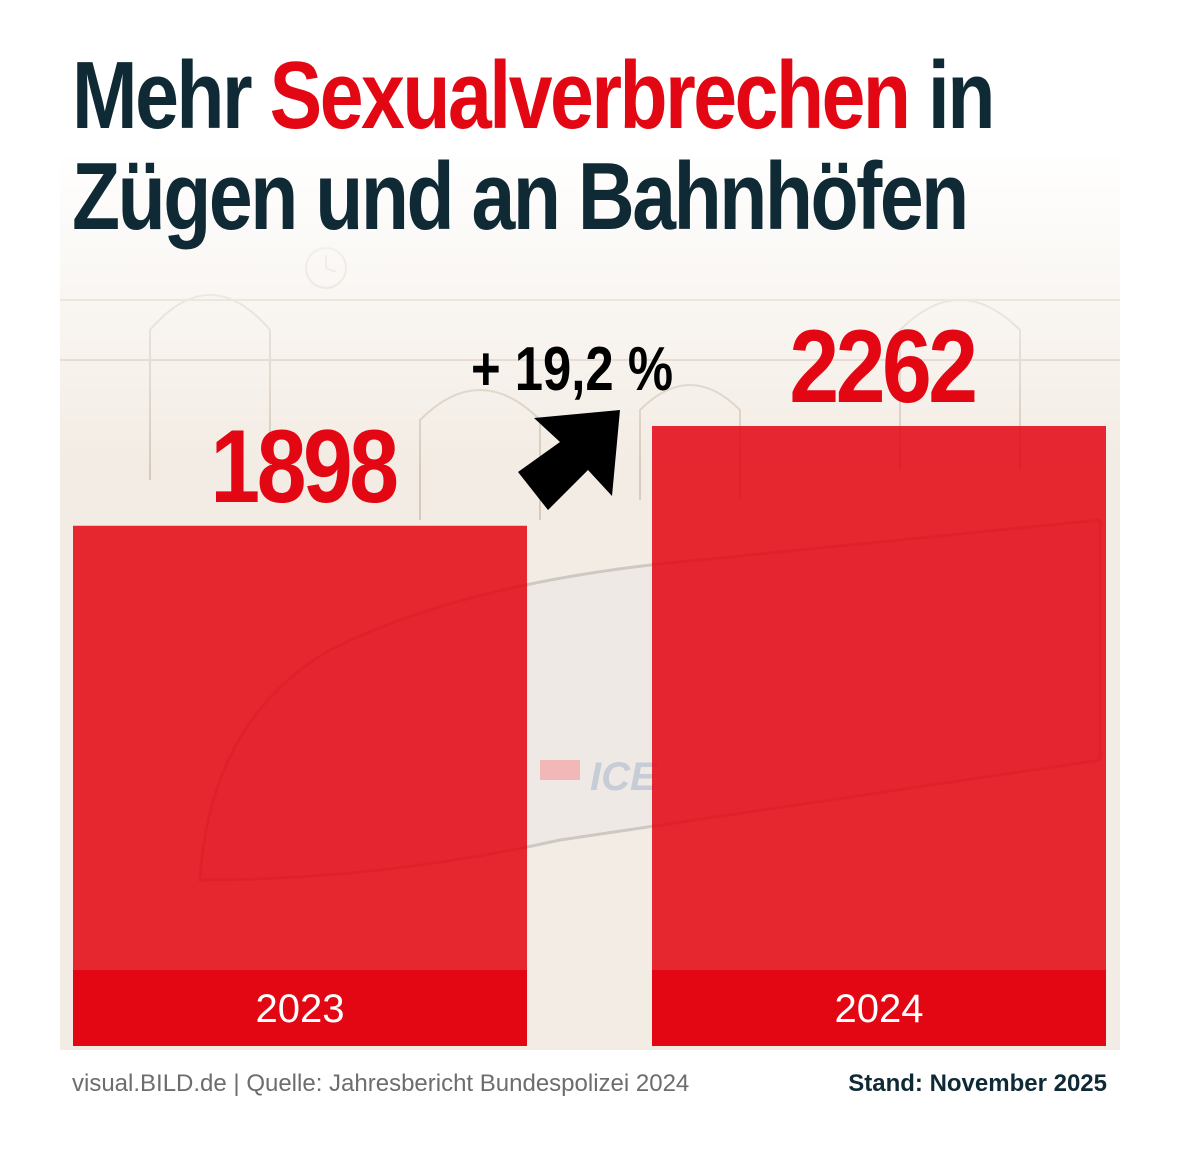 The width and height of the screenshot is (1179, 1160). What do you see at coordinates (977, 1083) in the screenshot?
I see `status-date: Stand: November 2025` at bounding box center [977, 1083].